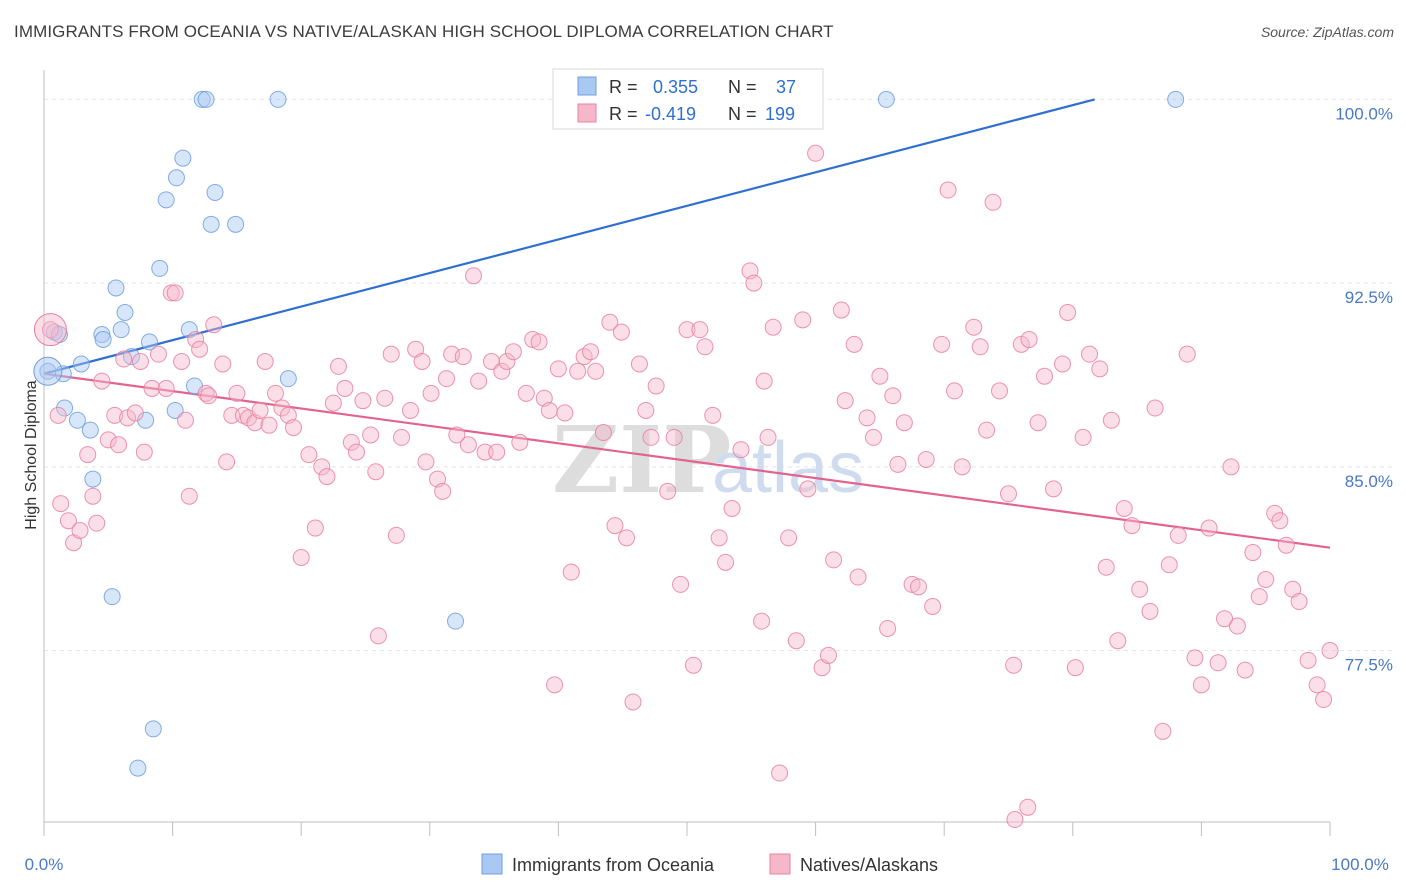 This screenshot has height=892, width=1406. I want to click on watermark: ZIP atlas, so click(708, 460).